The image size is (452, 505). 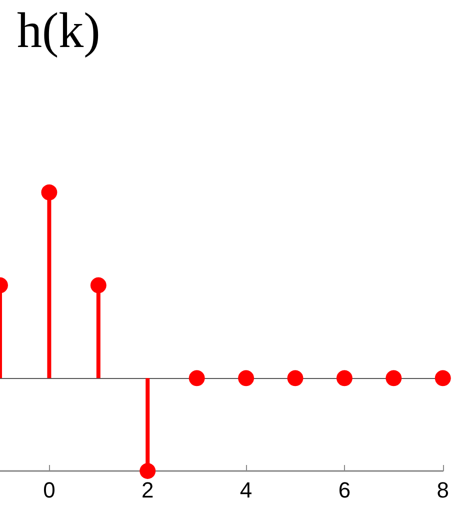 I want to click on x-tick-label: 4, so click(x=246, y=490).